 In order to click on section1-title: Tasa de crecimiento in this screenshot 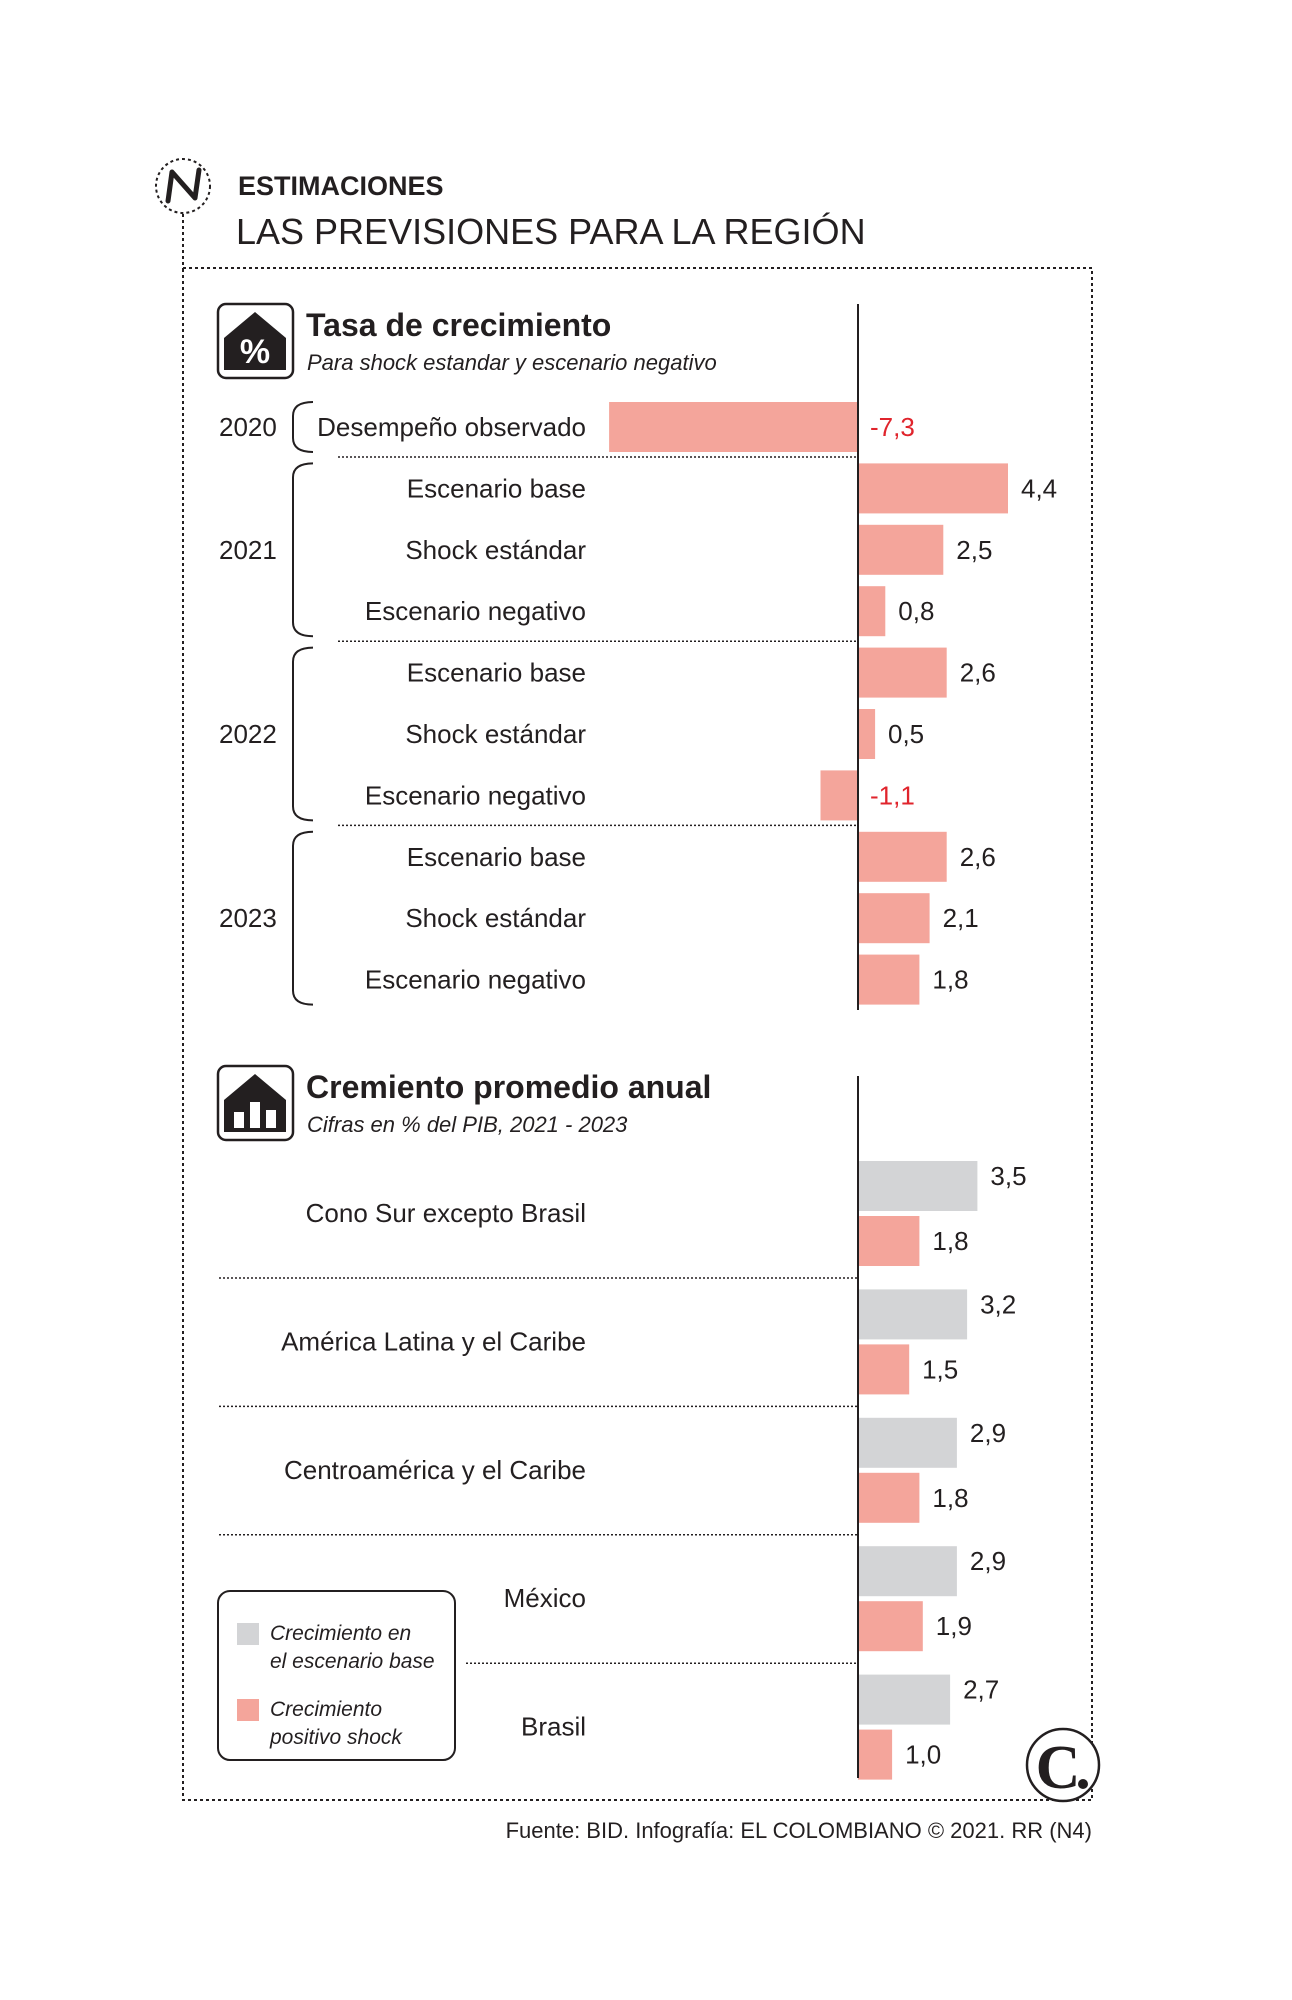, I will do `click(458, 325)`.